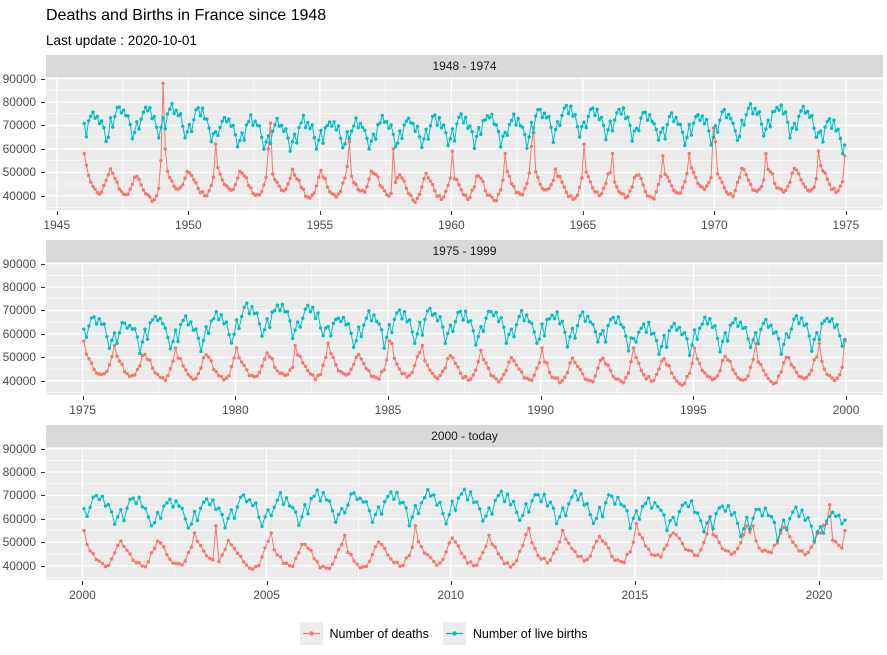 This screenshot has height=655, width=887. Describe the element at coordinates (846, 225) in the screenshot. I see `x-tick-label: 1975` at that location.